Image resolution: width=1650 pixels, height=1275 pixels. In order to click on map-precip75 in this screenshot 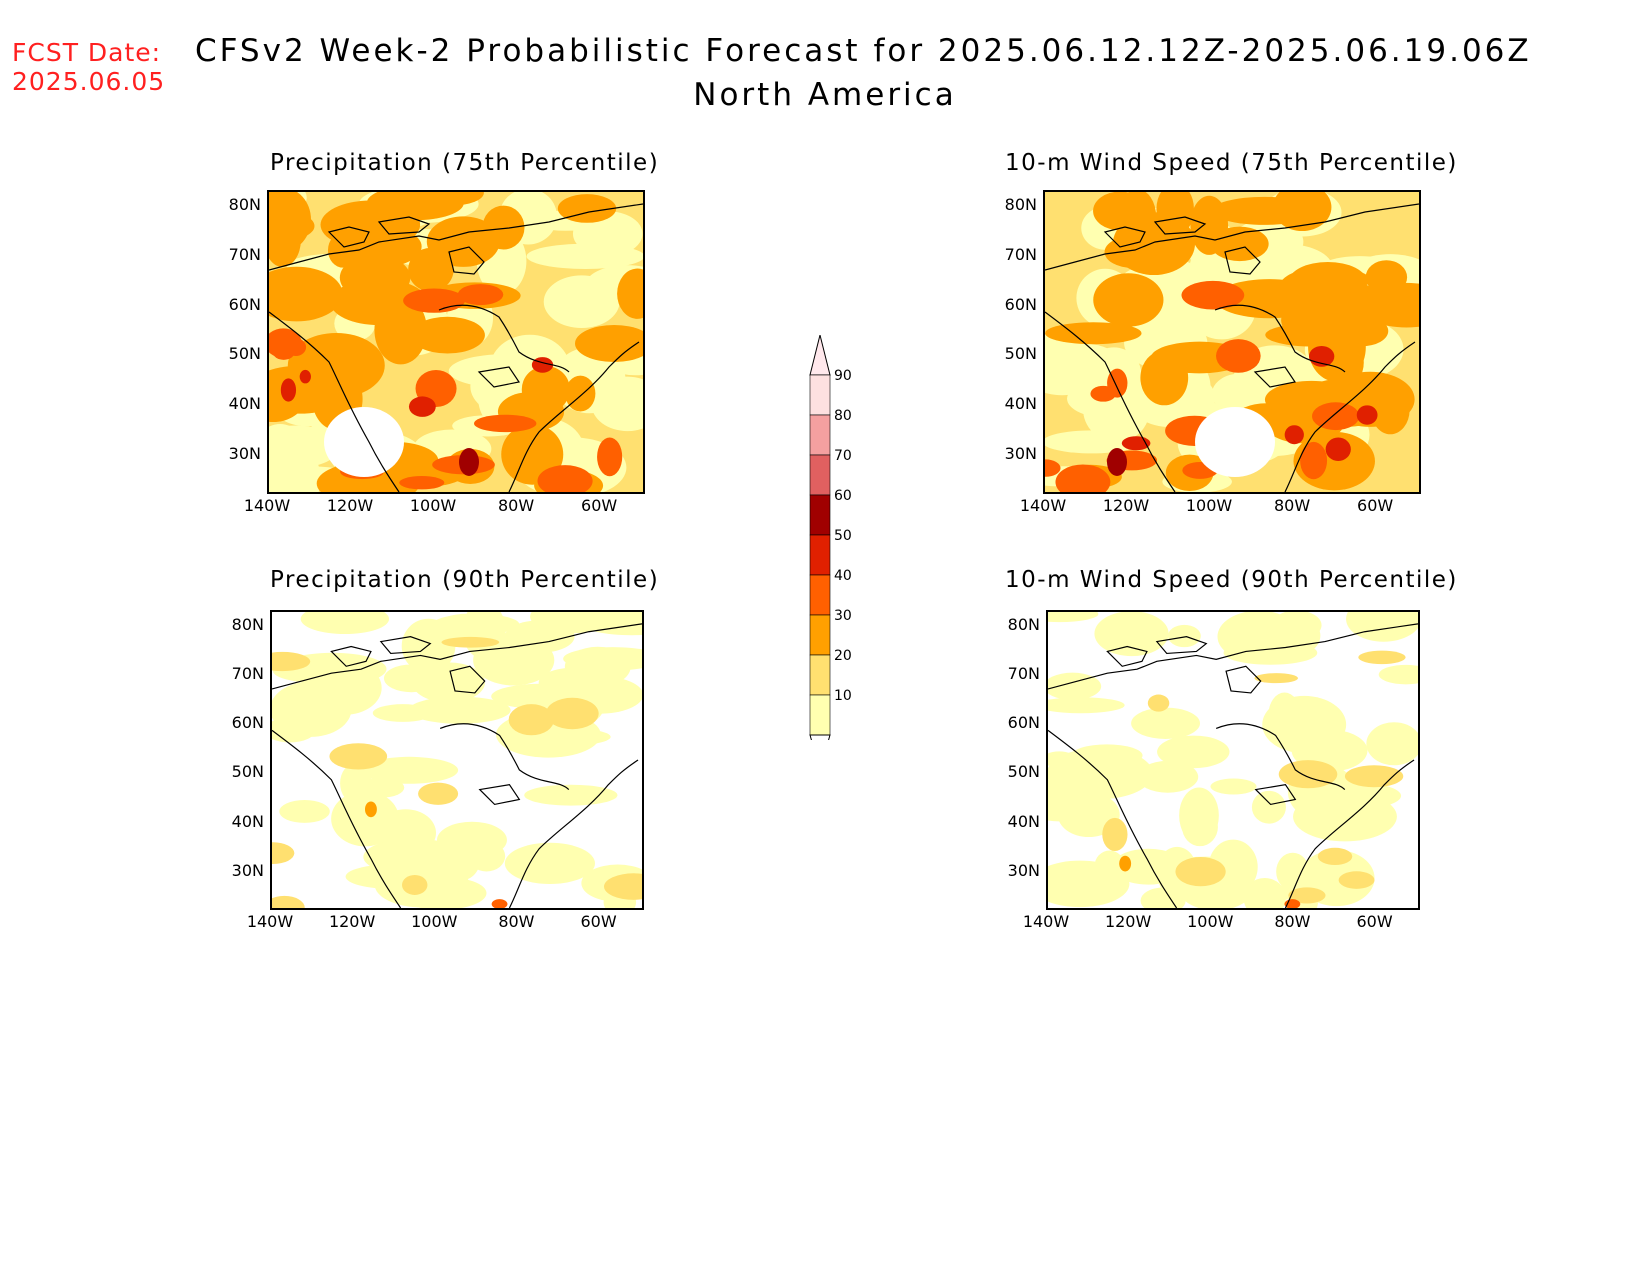, I will do `click(456, 342)`.